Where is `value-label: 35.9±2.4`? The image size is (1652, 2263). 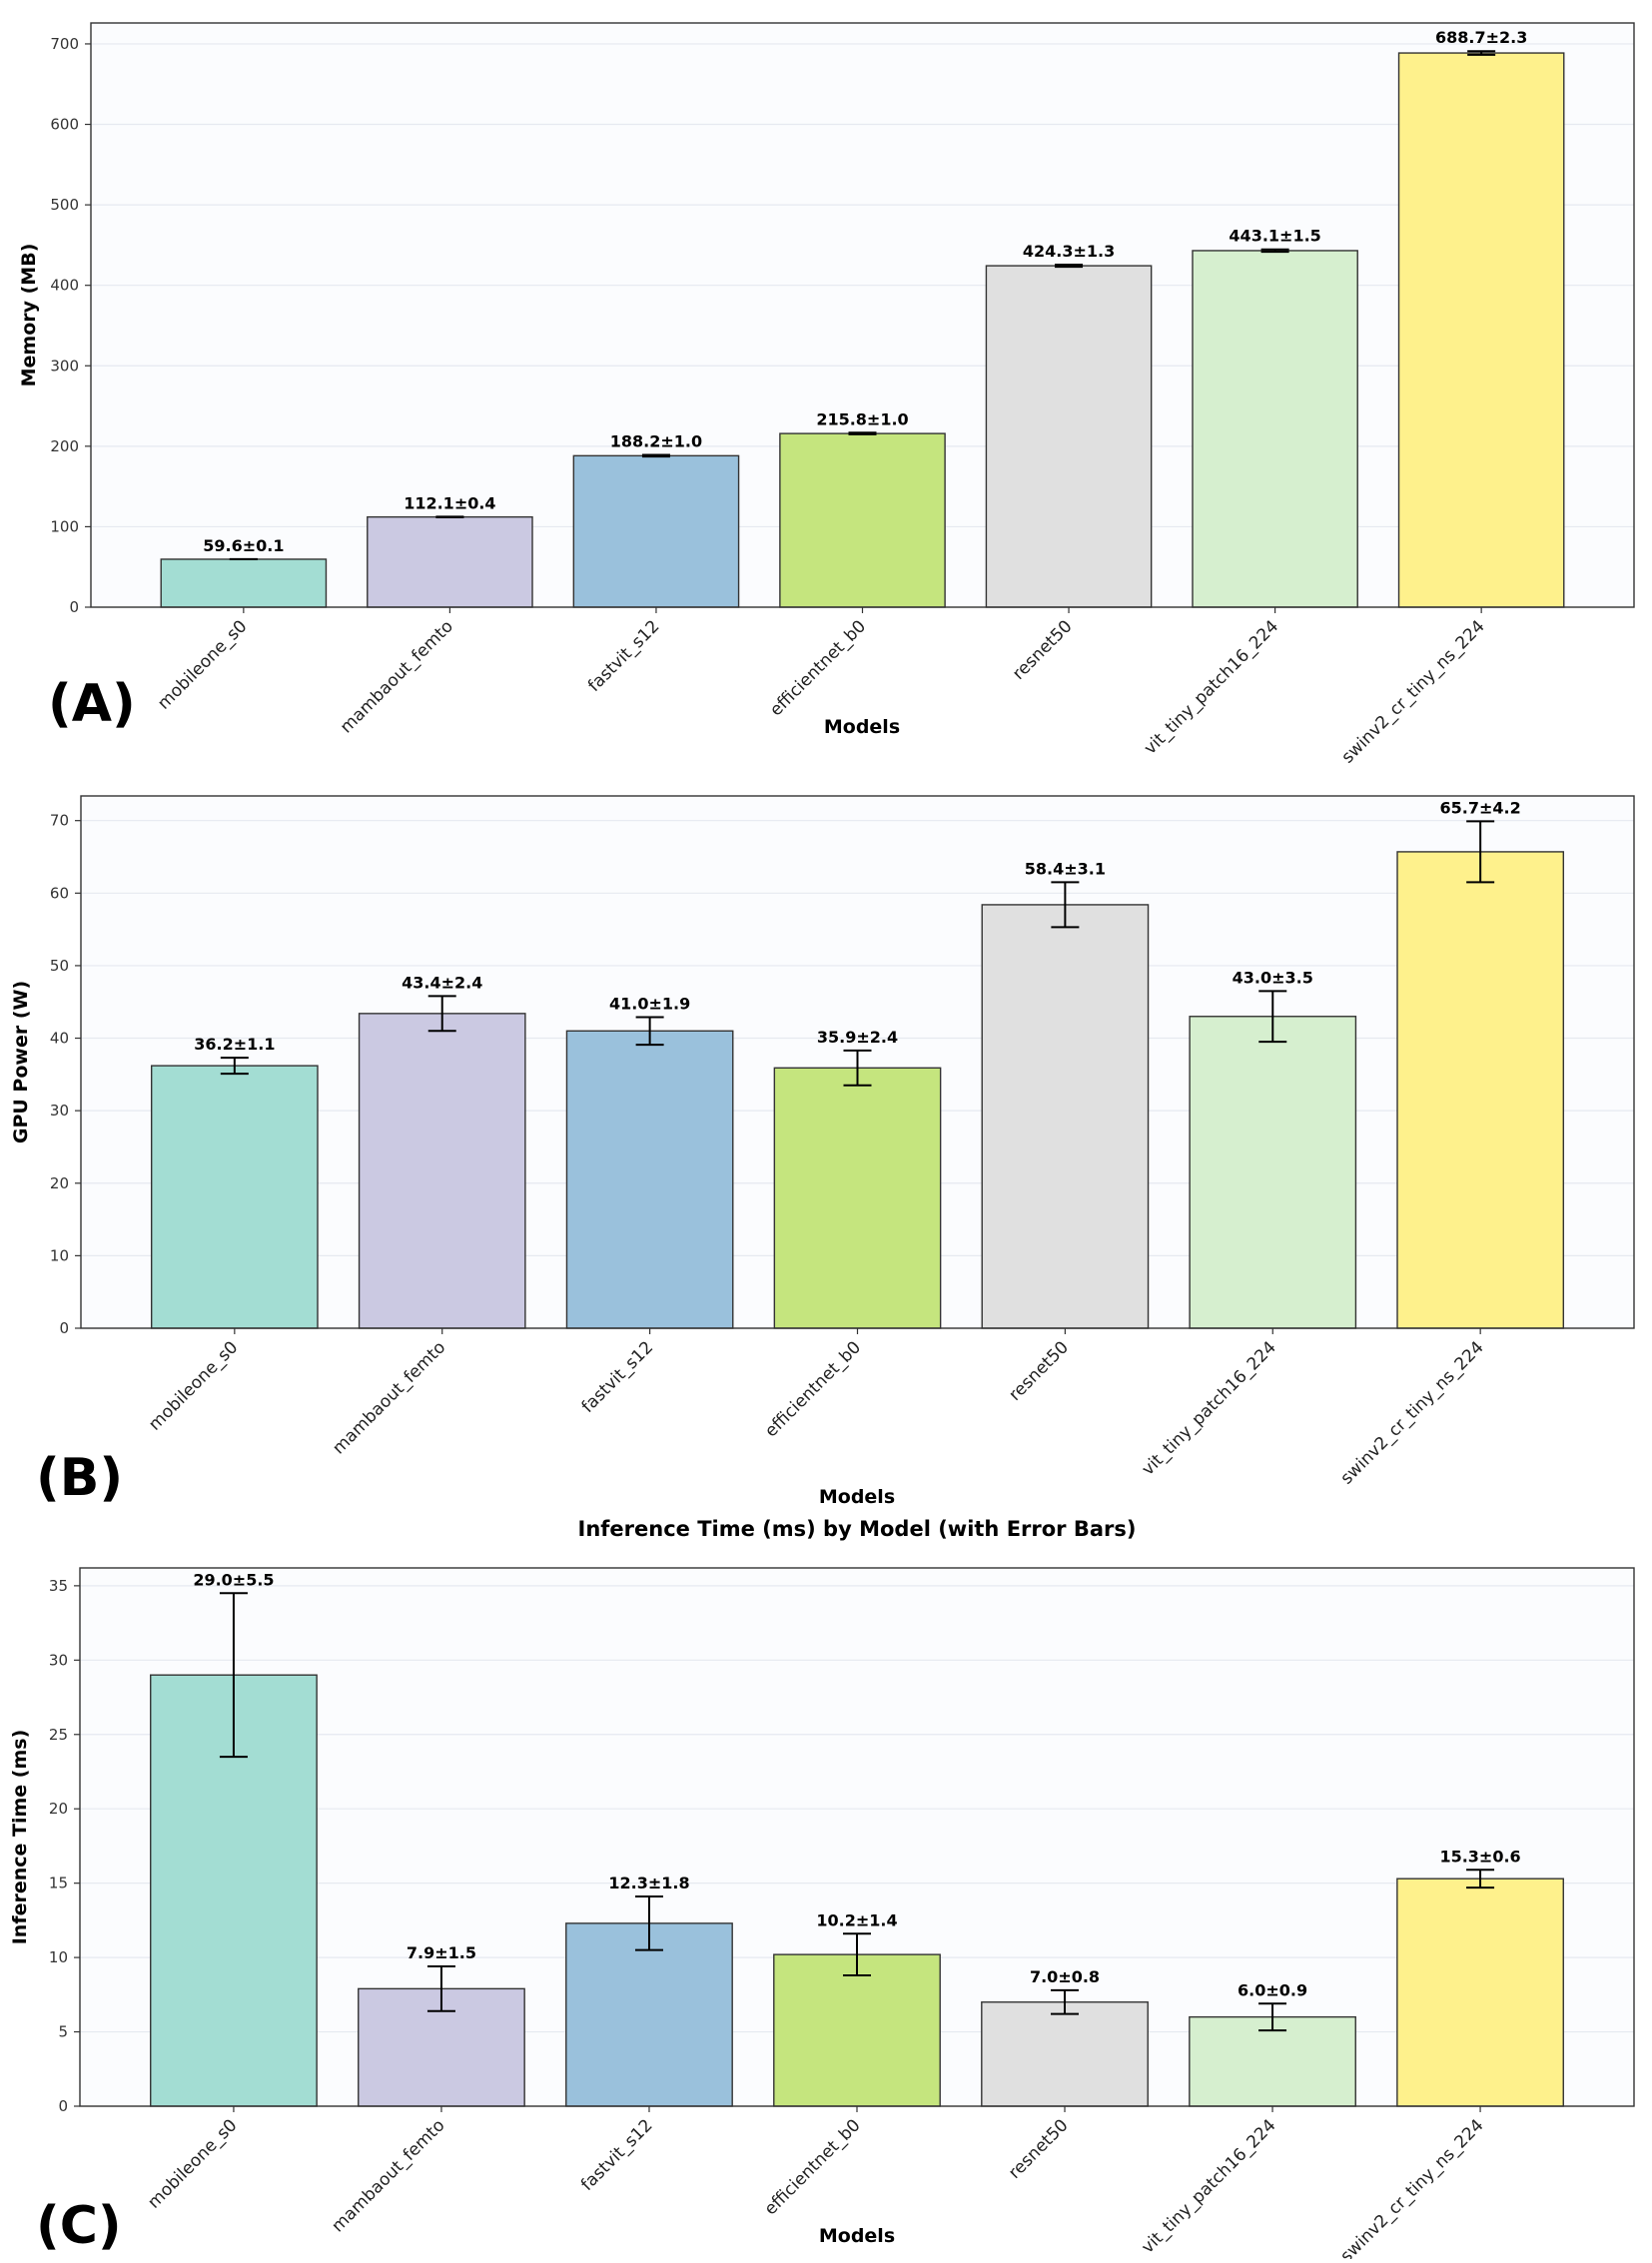 value-label: 35.9±2.4 is located at coordinates (857, 1037).